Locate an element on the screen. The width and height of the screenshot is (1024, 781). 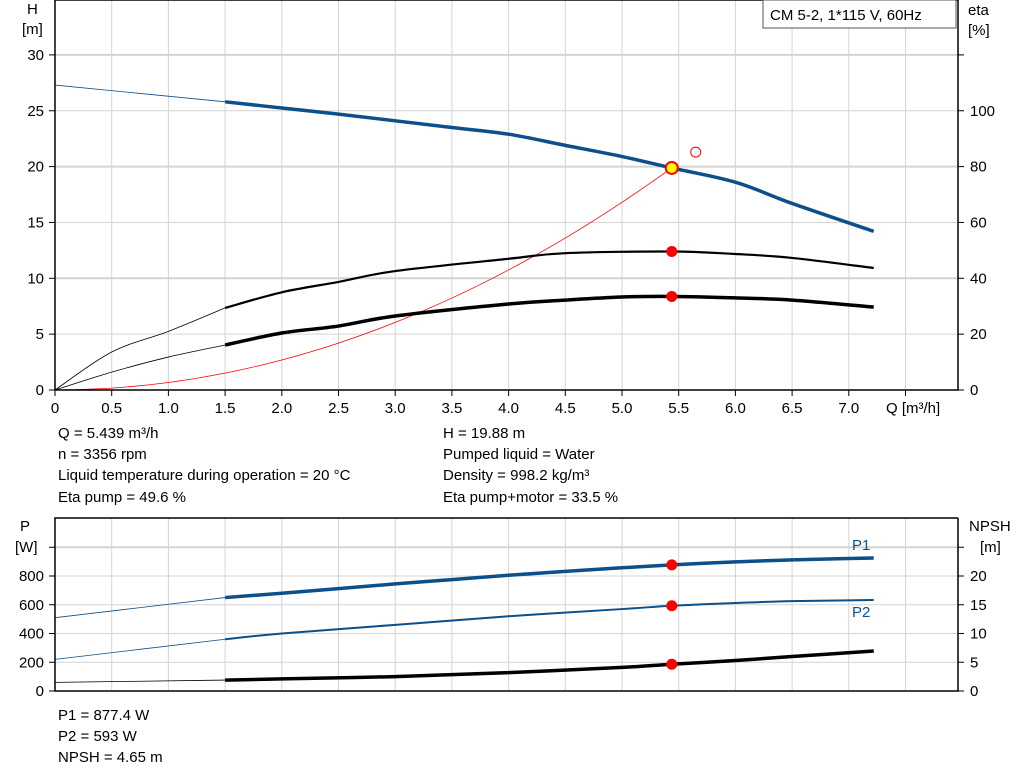
npsh-tick-label: 15 is located at coordinates (978, 605).